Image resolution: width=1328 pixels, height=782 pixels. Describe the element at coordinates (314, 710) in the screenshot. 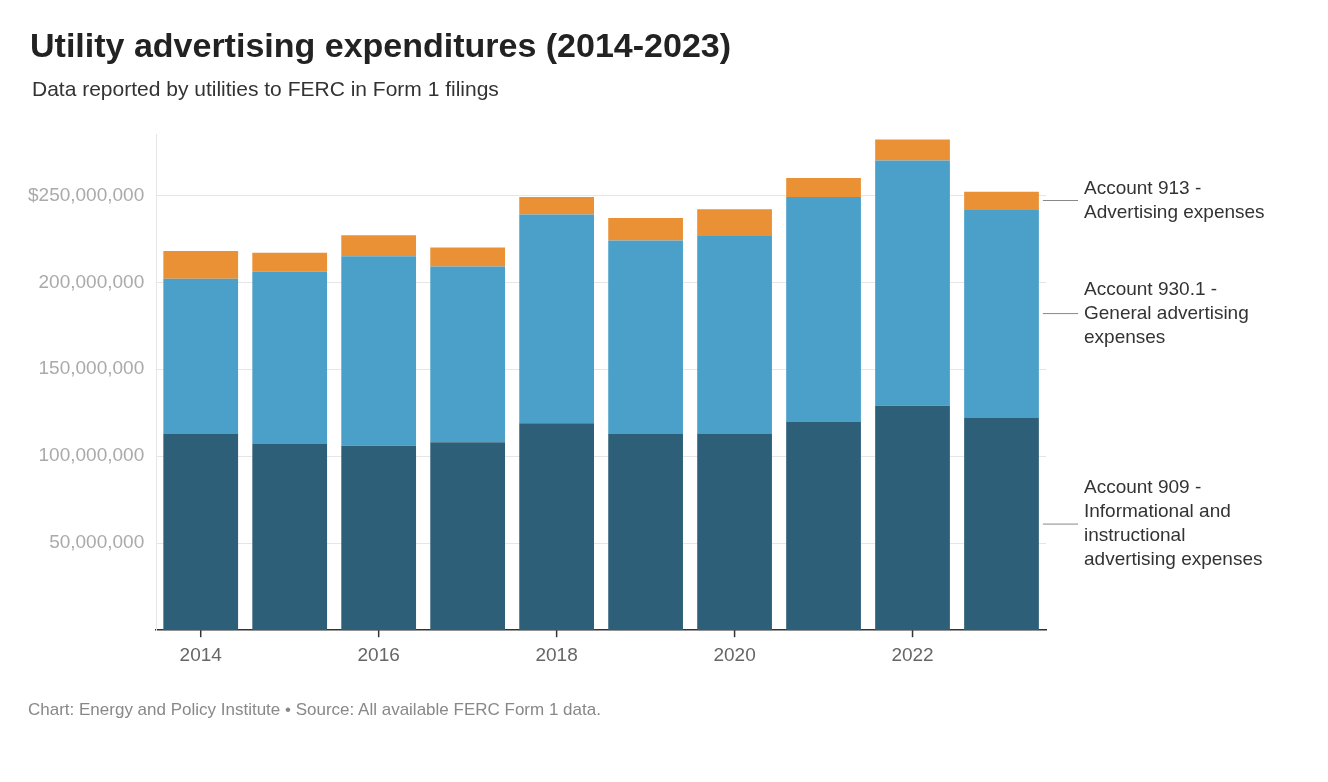

I see `text: Chart: Energy and Policy Institute • Source: All available FERC Form 1 data.` at that location.